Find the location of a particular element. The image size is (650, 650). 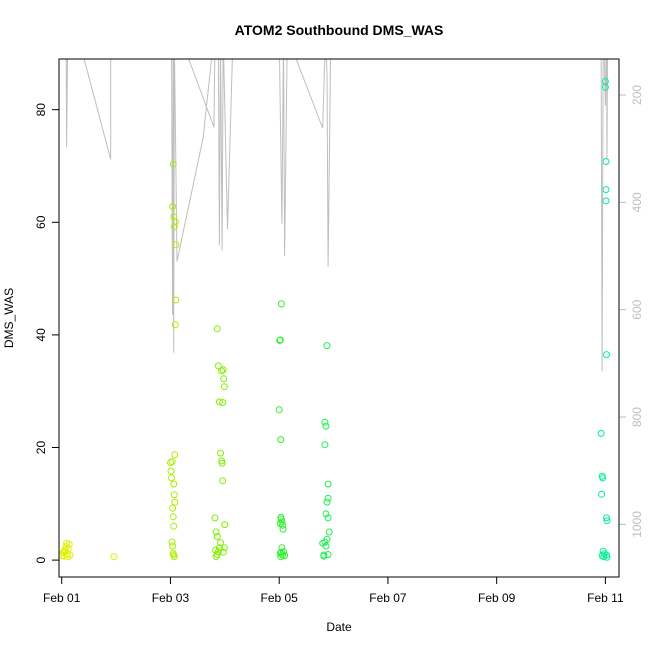

chart-title: ATOM2 Southbound DMS_WAS is located at coordinates (339, 30).